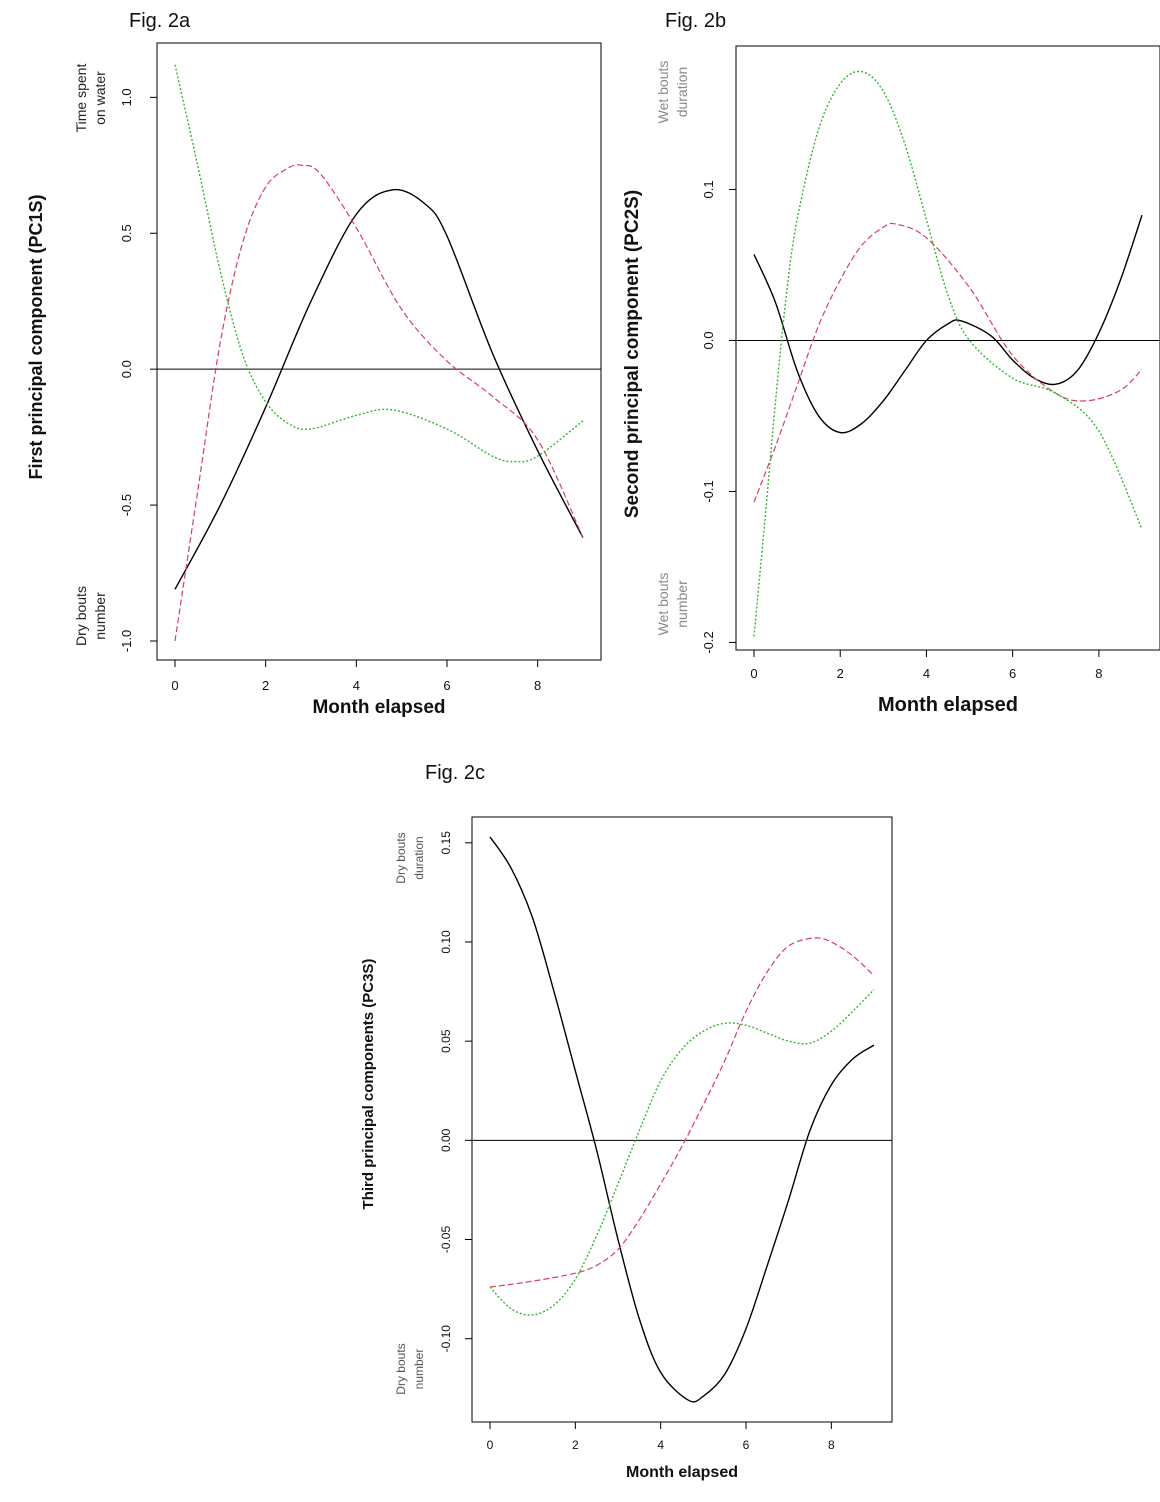 The width and height of the screenshot is (1160, 1502). Describe the element at coordinates (446, 942) in the screenshot. I see `y-tick-label: 0.10` at that location.